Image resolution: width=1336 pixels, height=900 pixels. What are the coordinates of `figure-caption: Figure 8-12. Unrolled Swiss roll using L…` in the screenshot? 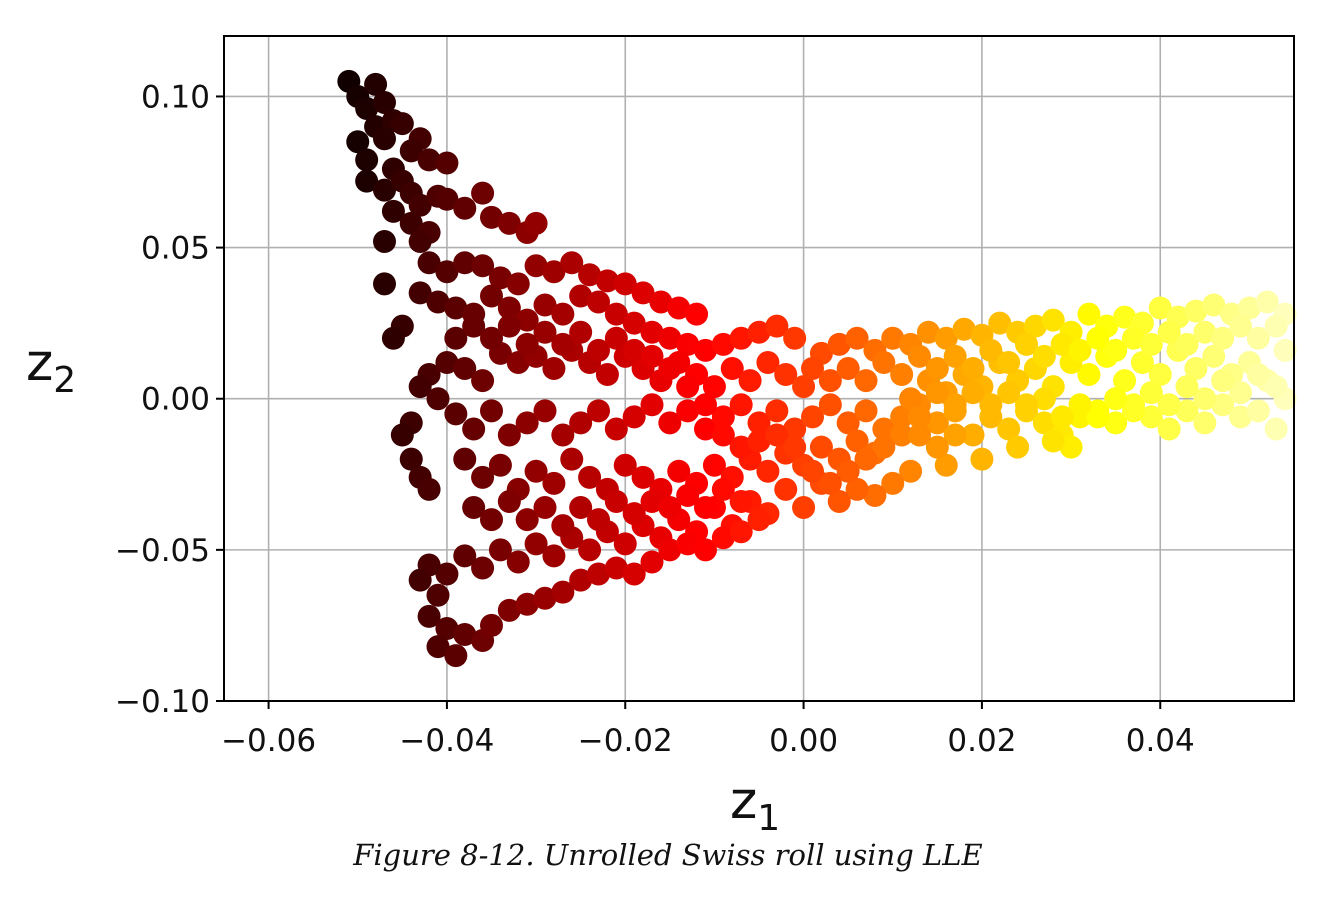 It's located at (668, 855).